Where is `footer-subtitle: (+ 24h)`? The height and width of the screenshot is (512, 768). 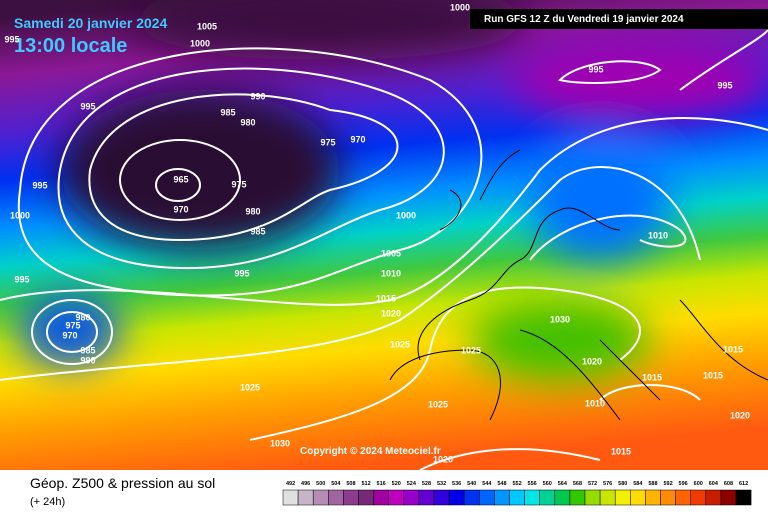 footer-subtitle: (+ 24h) is located at coordinates (47, 502).